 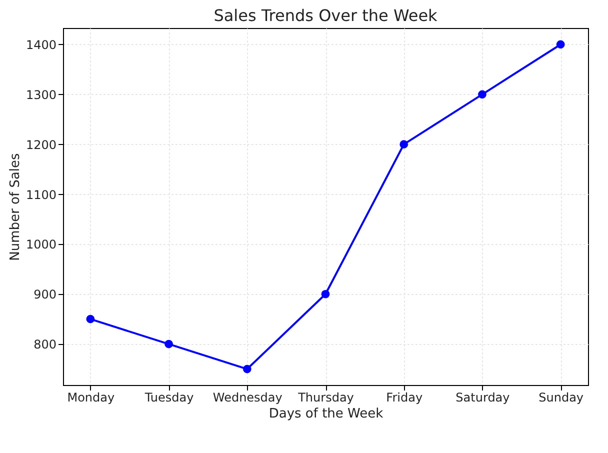 What do you see at coordinates (169, 397) in the screenshot?
I see `x-tick-label: Tuesday` at bounding box center [169, 397].